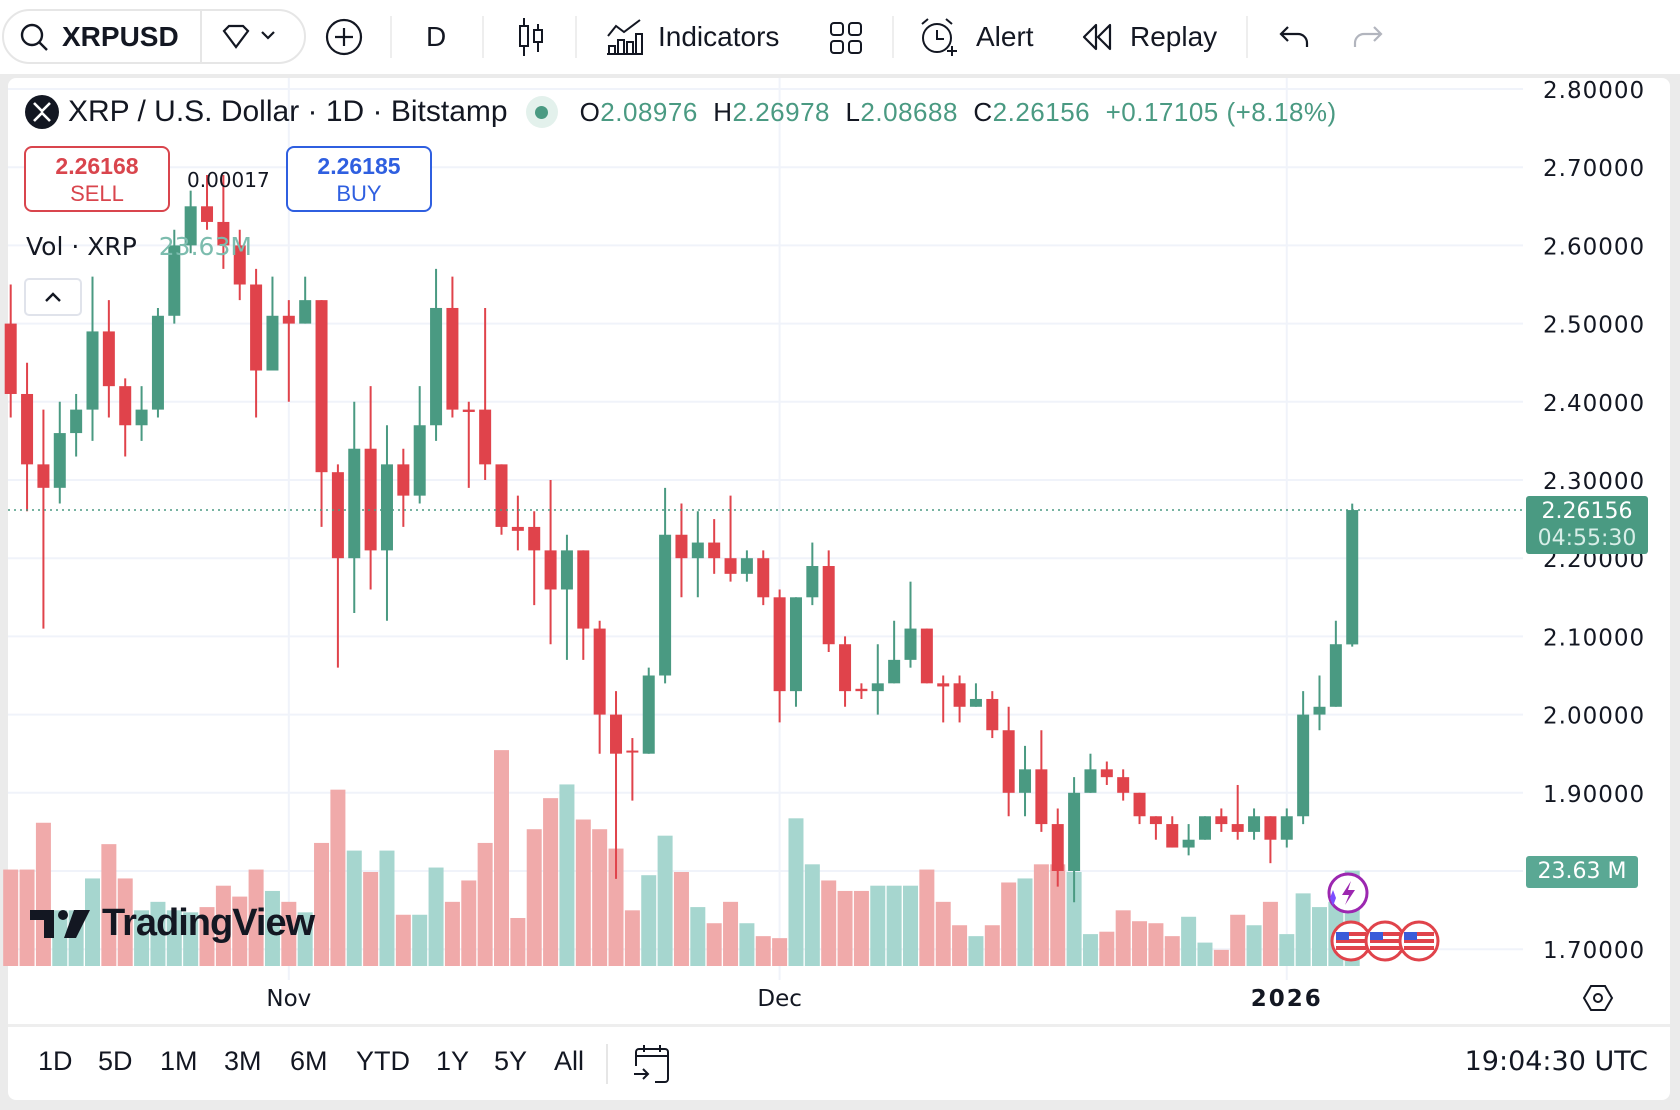  Describe the element at coordinates (1294, 38) in the screenshot. I see `undo-icon` at that location.